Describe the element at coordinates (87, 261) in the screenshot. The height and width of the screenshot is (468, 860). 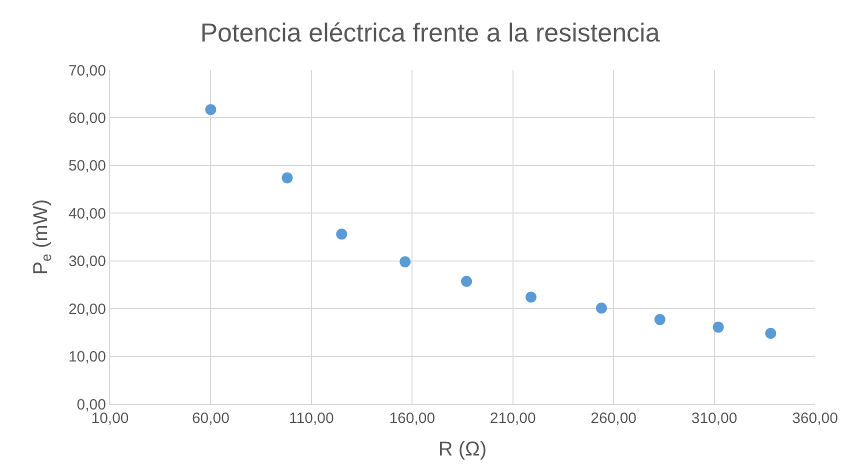
I see `y-tick-label: 30,00` at that location.